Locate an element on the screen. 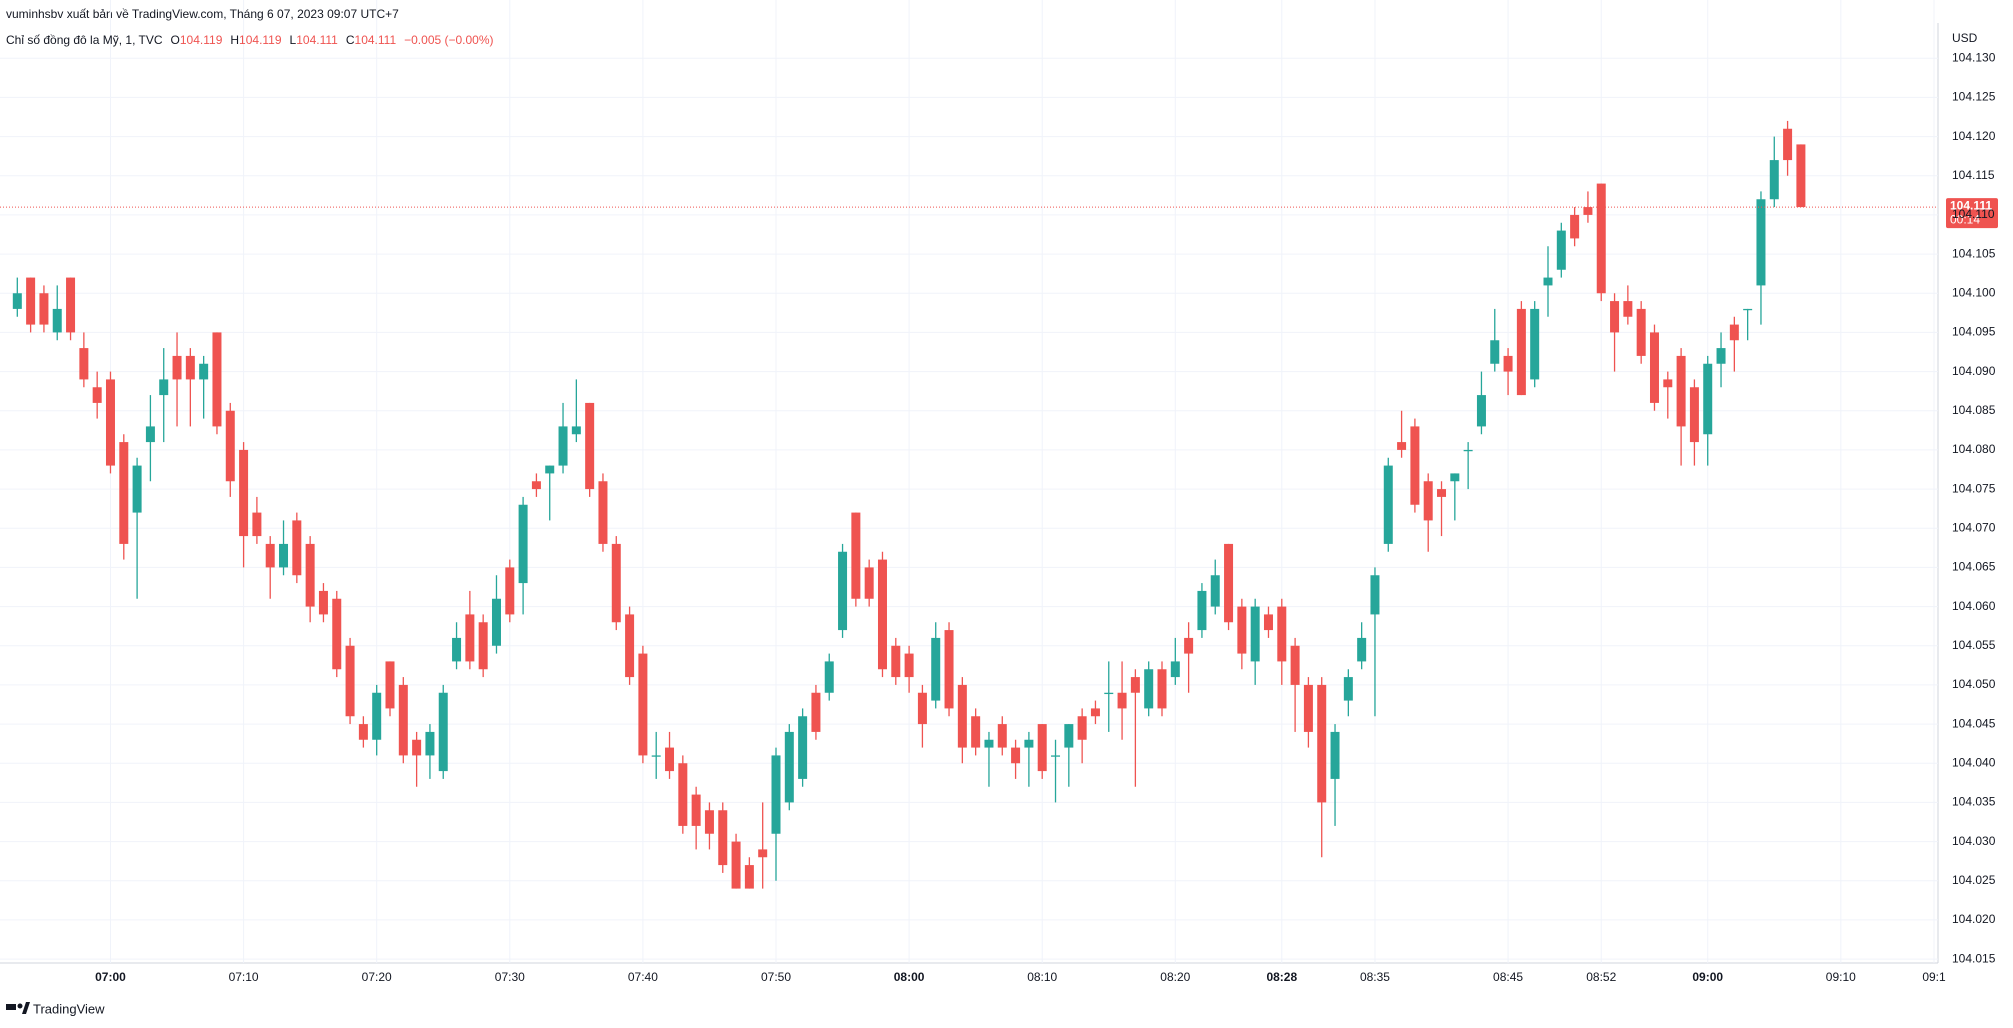  last-price-box is located at coordinates (1972, 213).